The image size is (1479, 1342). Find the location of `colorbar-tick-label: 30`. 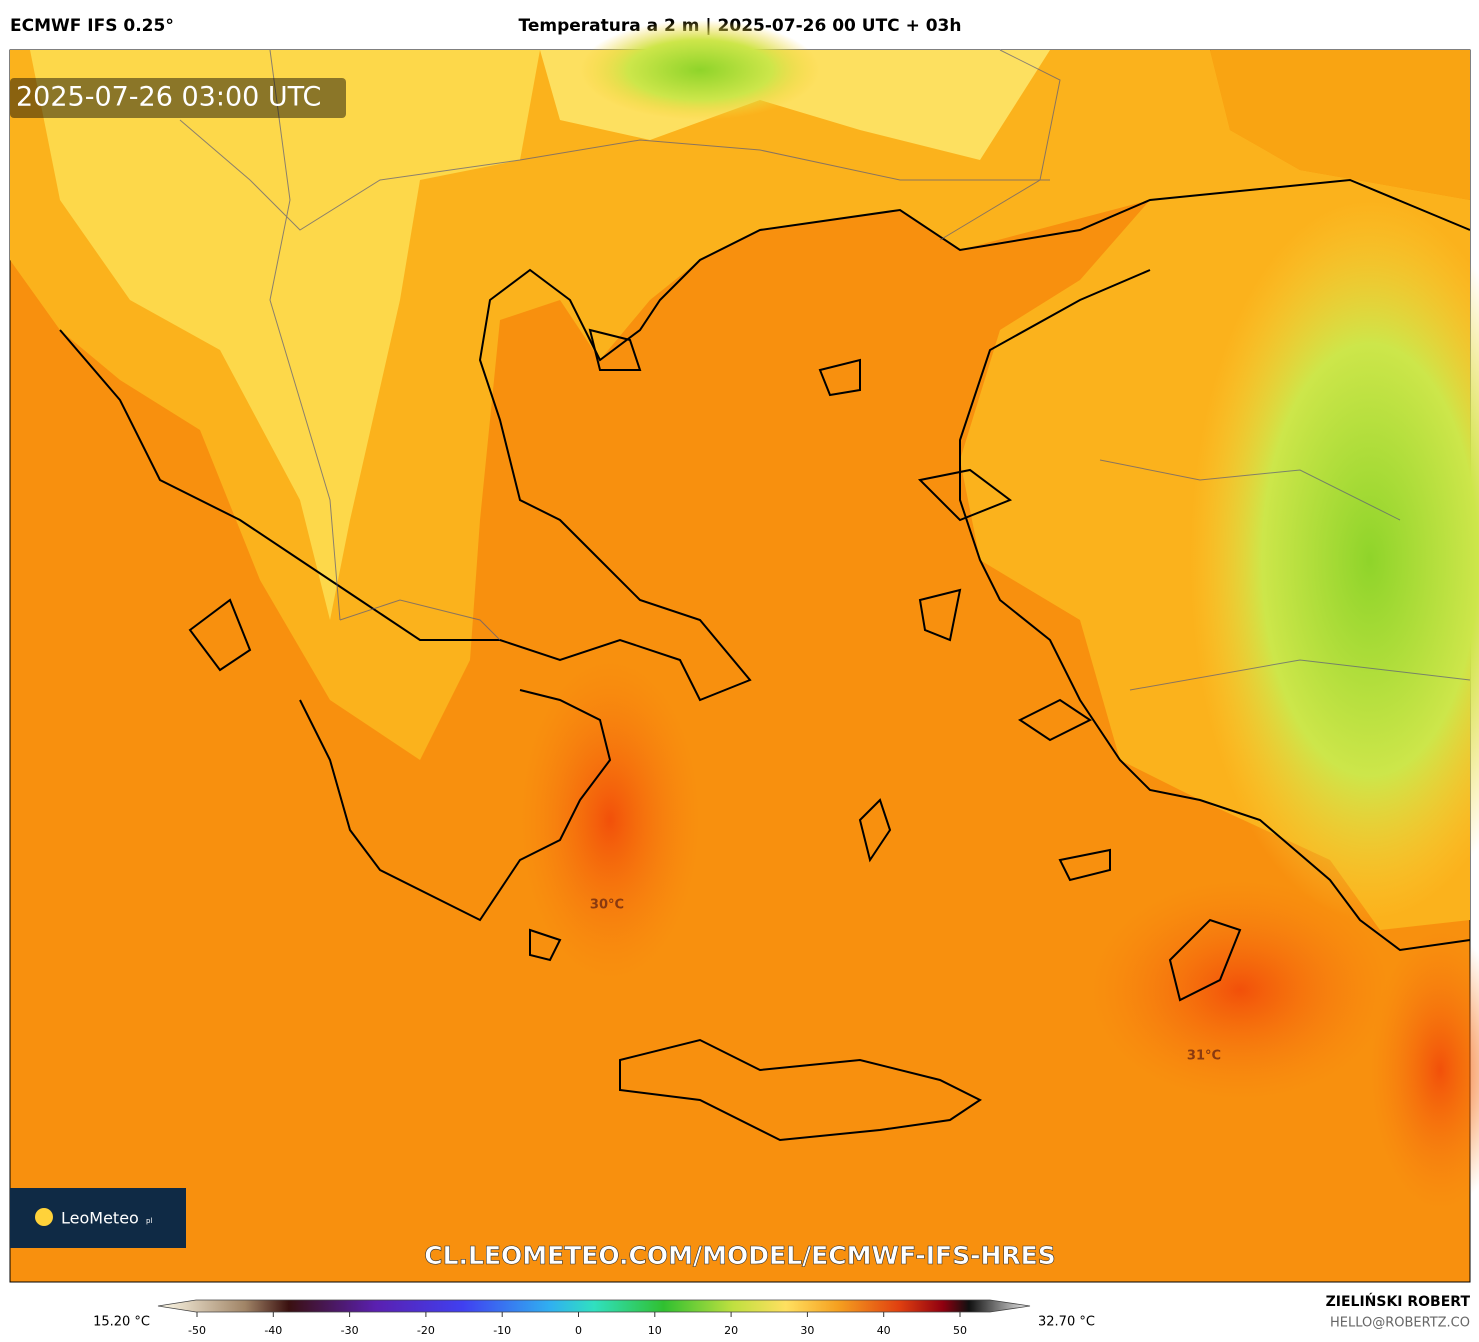

colorbar-tick-label: 30 is located at coordinates (807, 1330).